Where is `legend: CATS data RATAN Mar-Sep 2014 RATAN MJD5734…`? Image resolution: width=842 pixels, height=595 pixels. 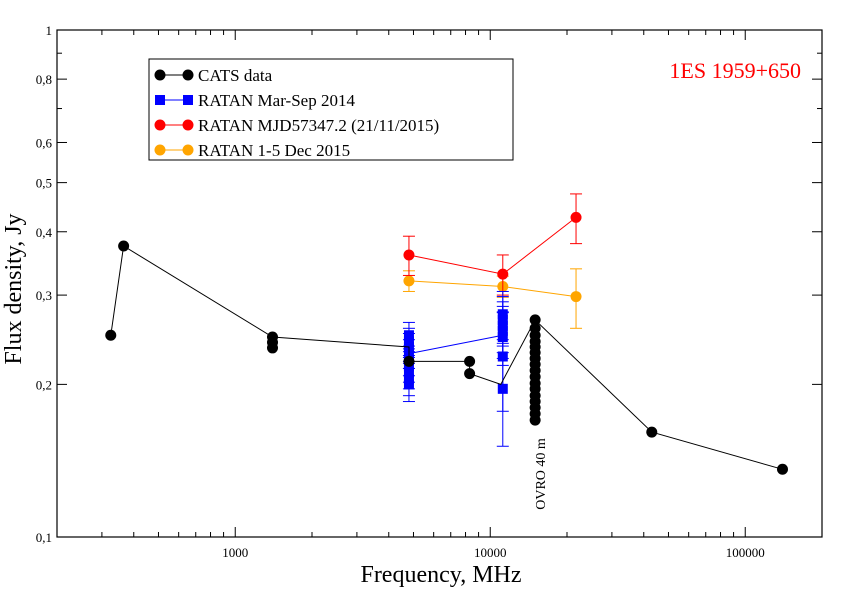 legend: CATS data RATAN Mar-Sep 2014 RATAN MJD5734… is located at coordinates (331, 109).